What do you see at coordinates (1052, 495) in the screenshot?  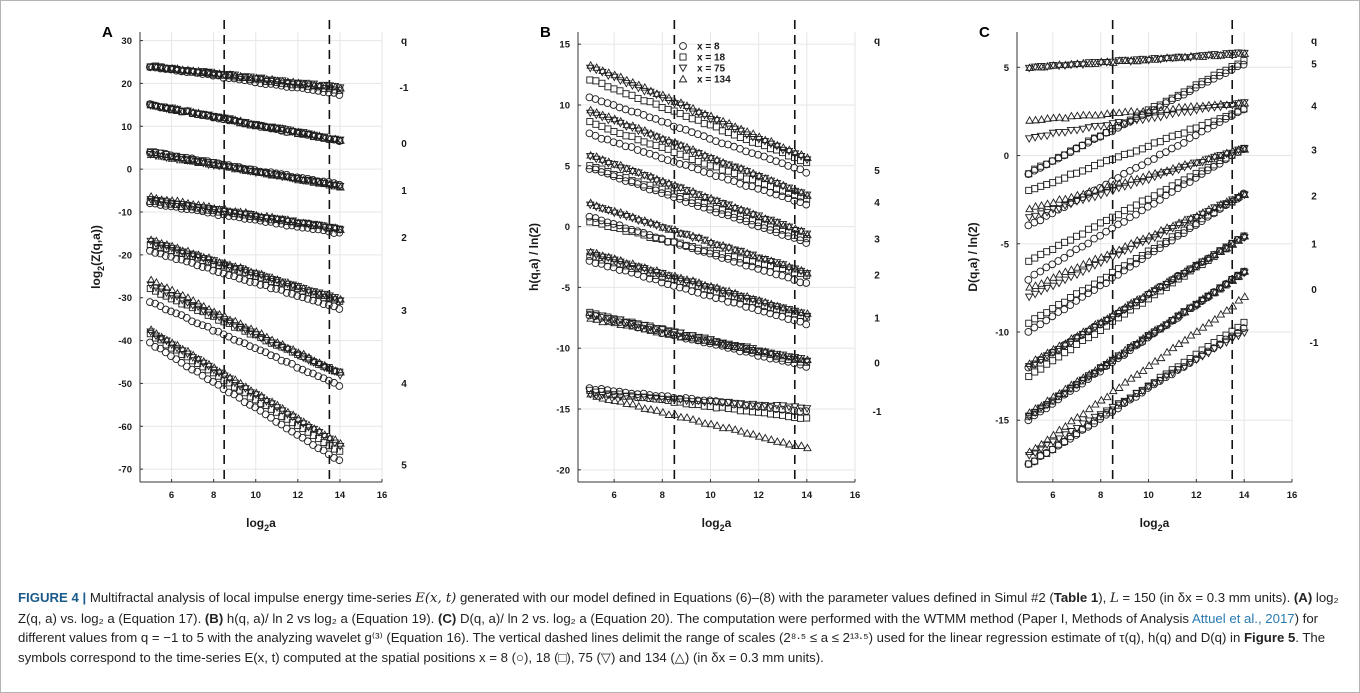 I see `x-tick-label: 6` at bounding box center [1052, 495].